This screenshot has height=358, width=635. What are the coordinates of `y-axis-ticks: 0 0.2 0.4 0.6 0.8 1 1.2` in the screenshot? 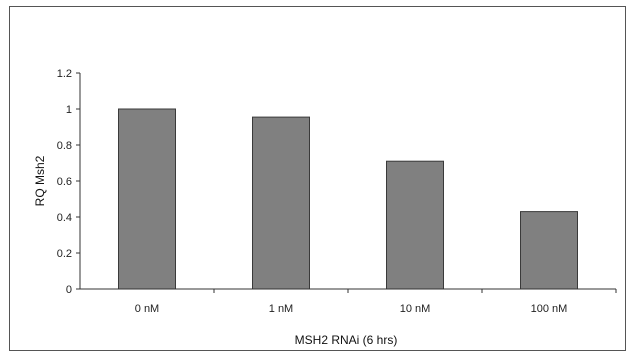 It's located at (68, 182).